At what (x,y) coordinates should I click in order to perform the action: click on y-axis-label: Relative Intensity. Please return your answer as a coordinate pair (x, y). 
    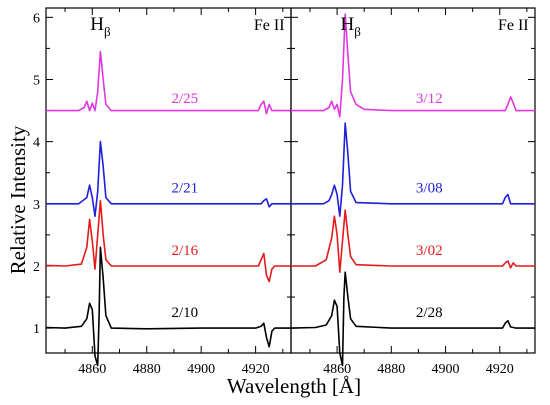
    Looking at the image, I should click on (18, 199).